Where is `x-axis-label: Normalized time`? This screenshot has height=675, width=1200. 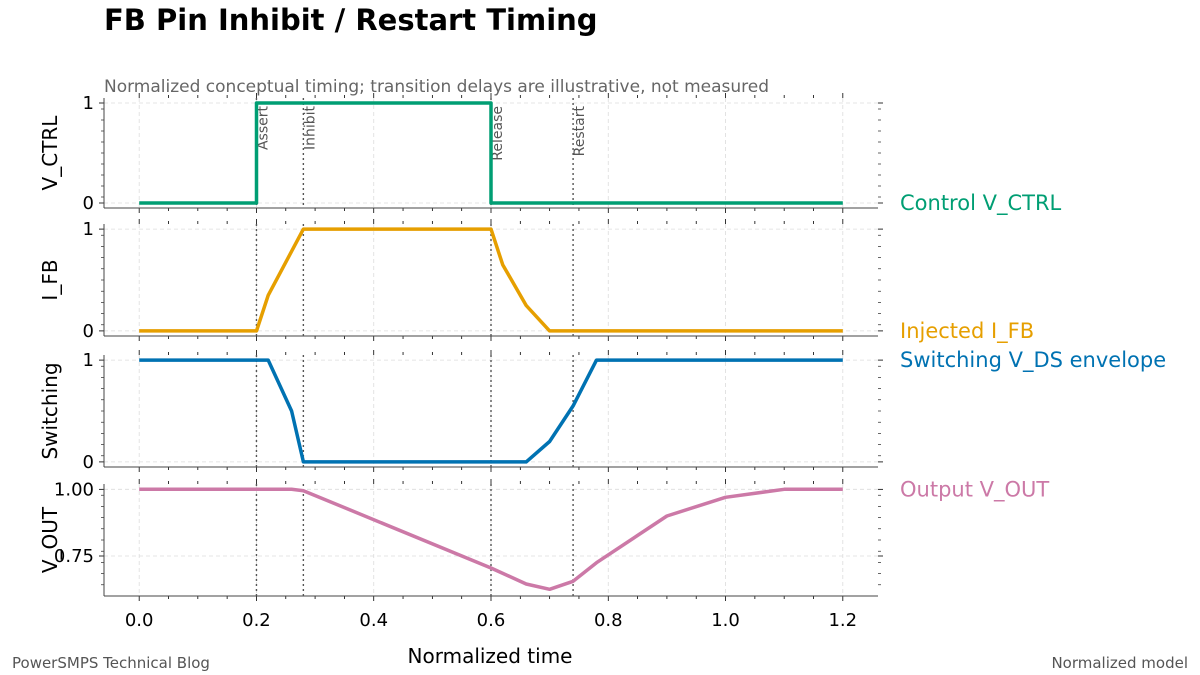
x-axis-label: Normalized time is located at coordinates (490, 656).